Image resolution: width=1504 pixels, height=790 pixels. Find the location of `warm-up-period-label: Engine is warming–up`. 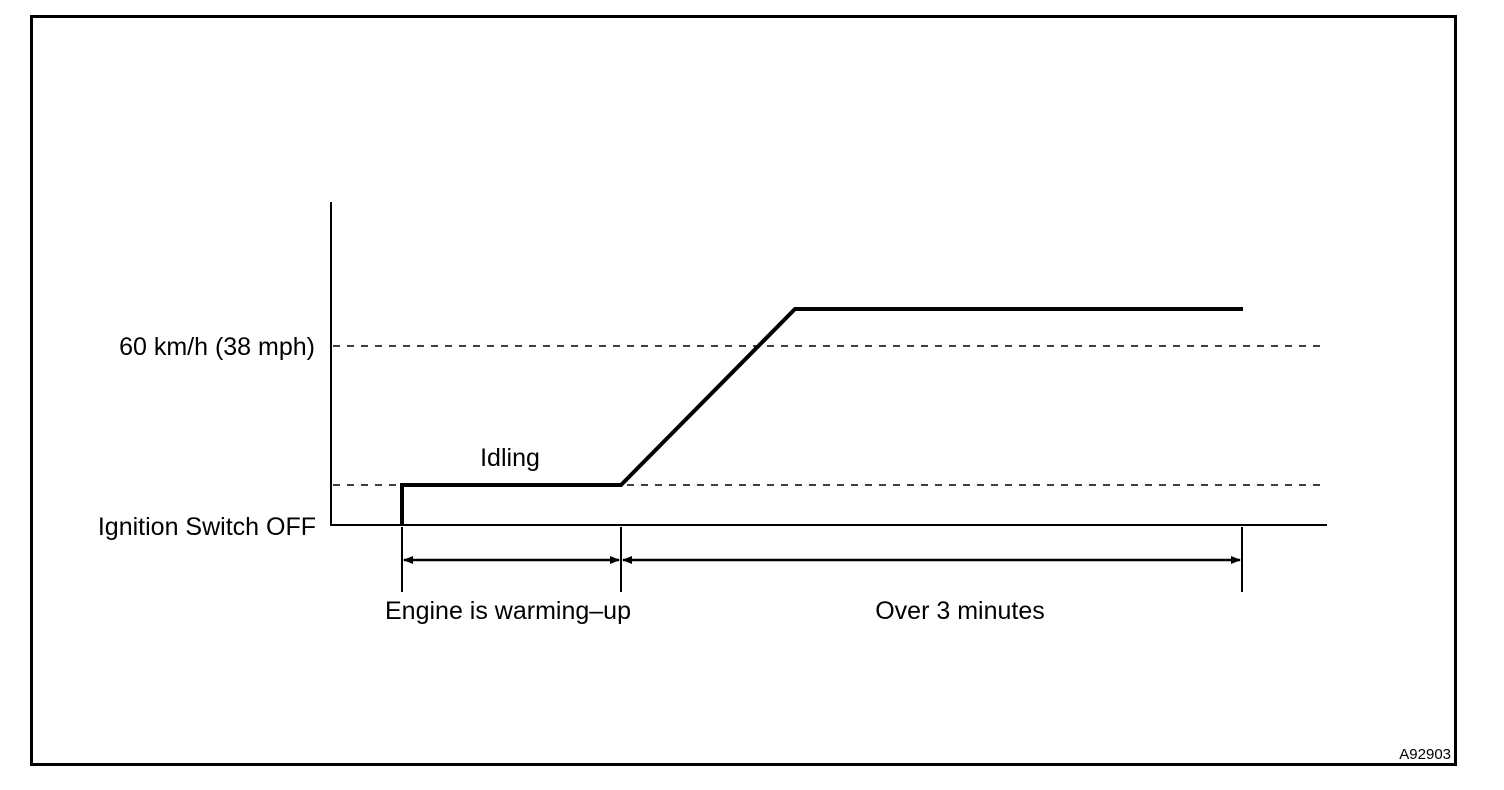

warm-up-period-label: Engine is warming–up is located at coordinates (508, 611).